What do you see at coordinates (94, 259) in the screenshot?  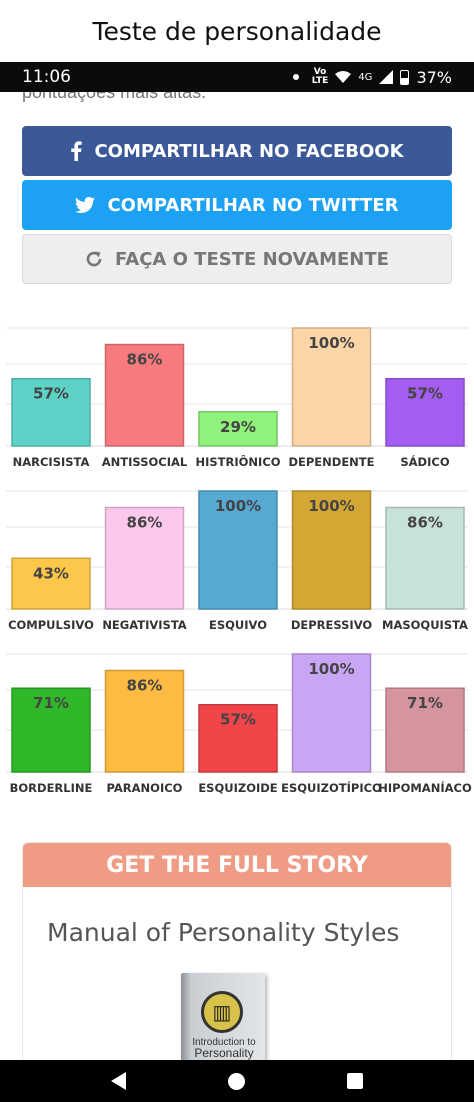 I see `refresh-icon` at bounding box center [94, 259].